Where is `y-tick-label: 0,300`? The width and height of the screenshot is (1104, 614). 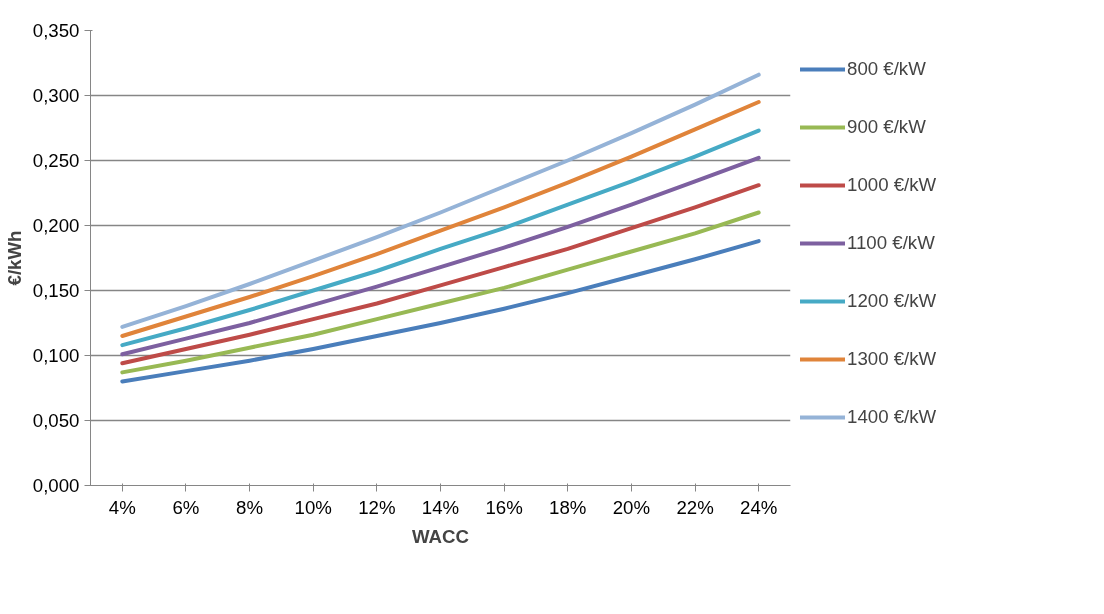 y-tick-label: 0,300 is located at coordinates (56, 95).